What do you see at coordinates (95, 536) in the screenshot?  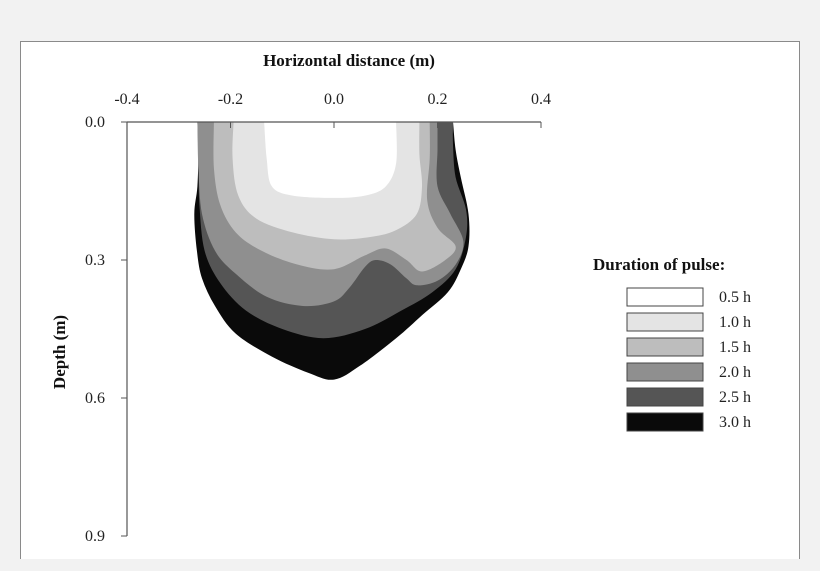 I see `y-tick-label: 0.9` at bounding box center [95, 536].